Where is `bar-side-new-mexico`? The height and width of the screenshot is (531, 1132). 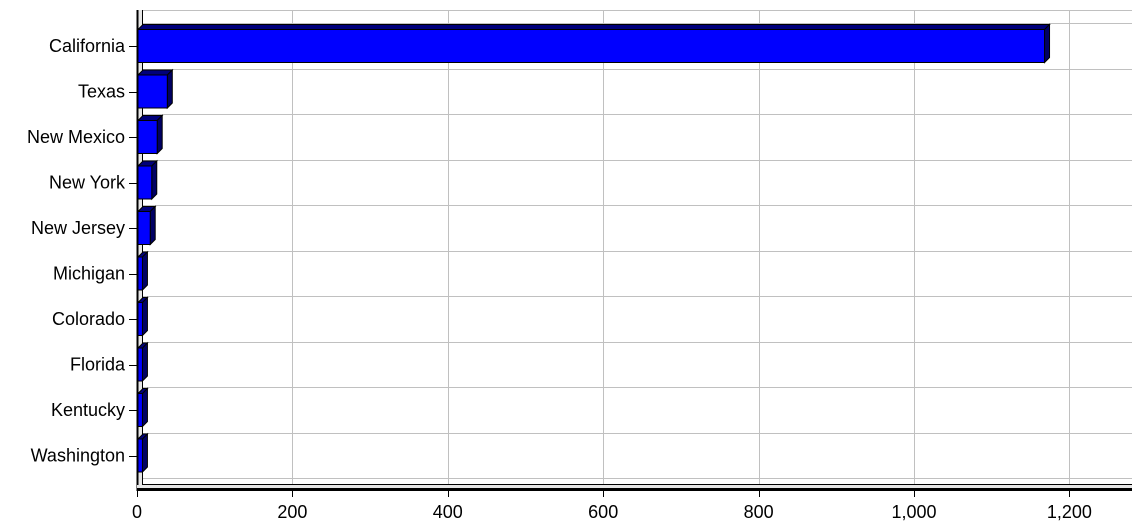
bar-side-new-mexico is located at coordinates (159, 134).